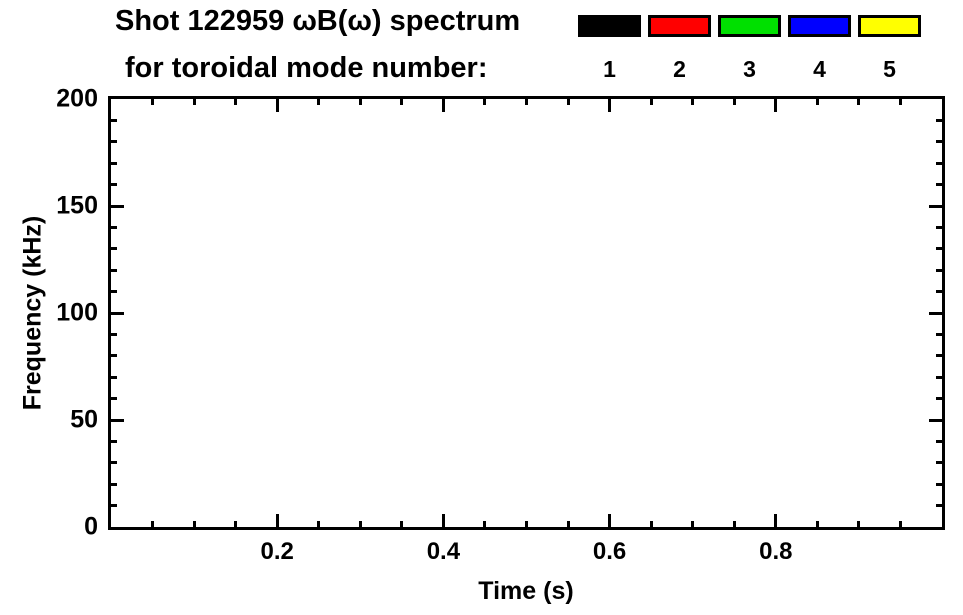 This screenshot has height=615, width=963. What do you see at coordinates (32, 313) in the screenshot?
I see `y-axis-title: Frequency (kHz)` at bounding box center [32, 313].